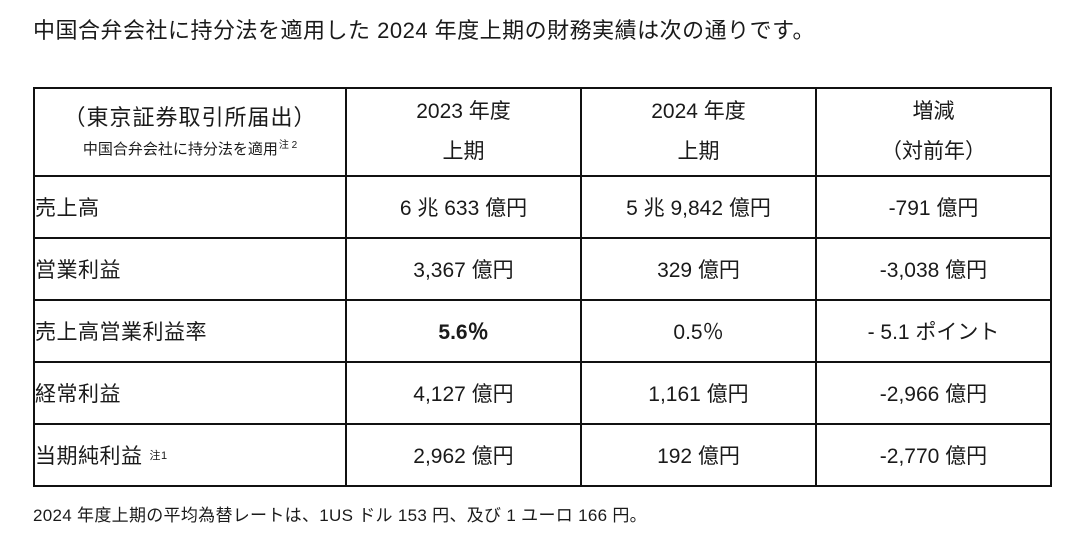 The image size is (1080, 543). Describe the element at coordinates (933, 331) in the screenshot. I see `change-value: - 5.1 ポイント` at that location.